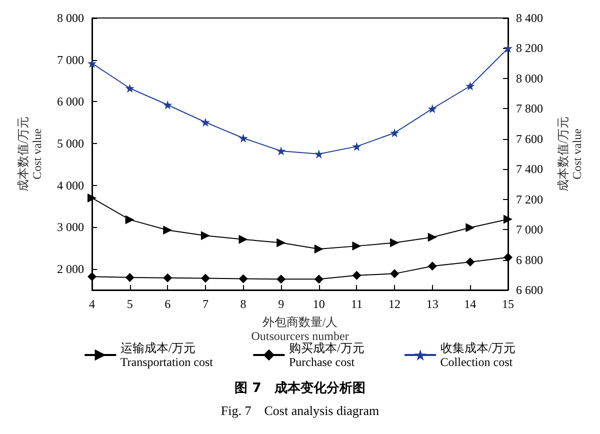 This screenshot has width=600, height=434. Describe the element at coordinates (167, 355) in the screenshot. I see `legend-label: 运输成本/万元 Transportation cost` at that location.